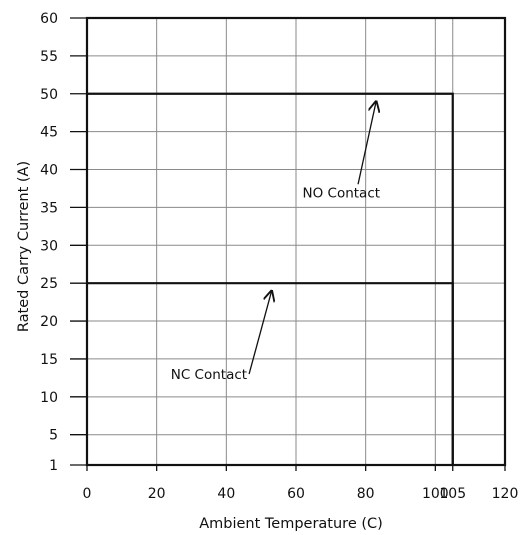 The width and height of the screenshot is (522, 535). Describe the element at coordinates (296, 494) in the screenshot. I see `x-tick-label: 60` at that location.